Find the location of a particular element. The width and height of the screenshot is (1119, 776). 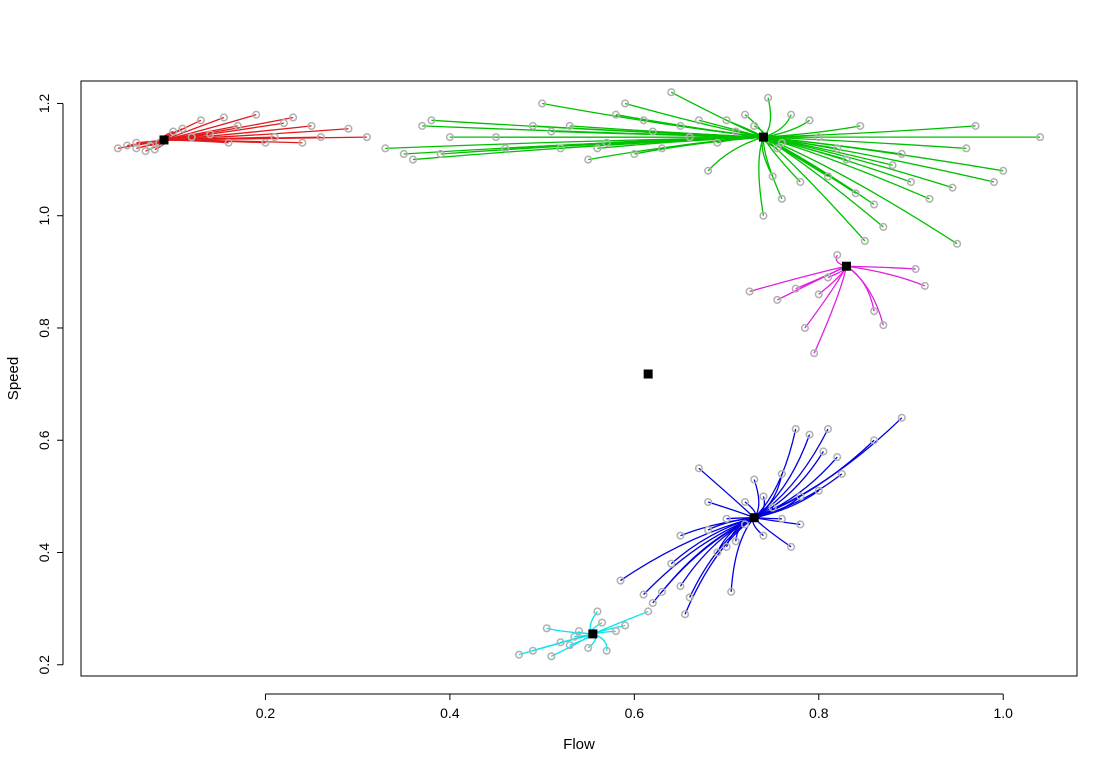

x-tick-label: 0.6 is located at coordinates (635, 713).